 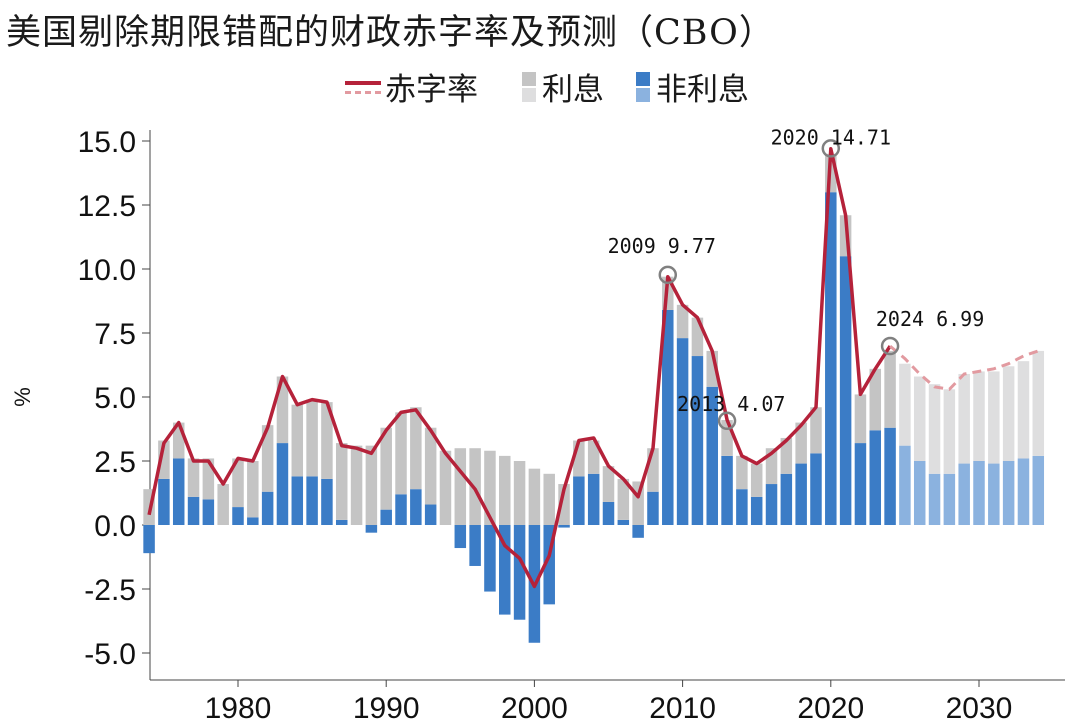 I want to click on y-tick-label: 0.0, so click(x=115, y=526).